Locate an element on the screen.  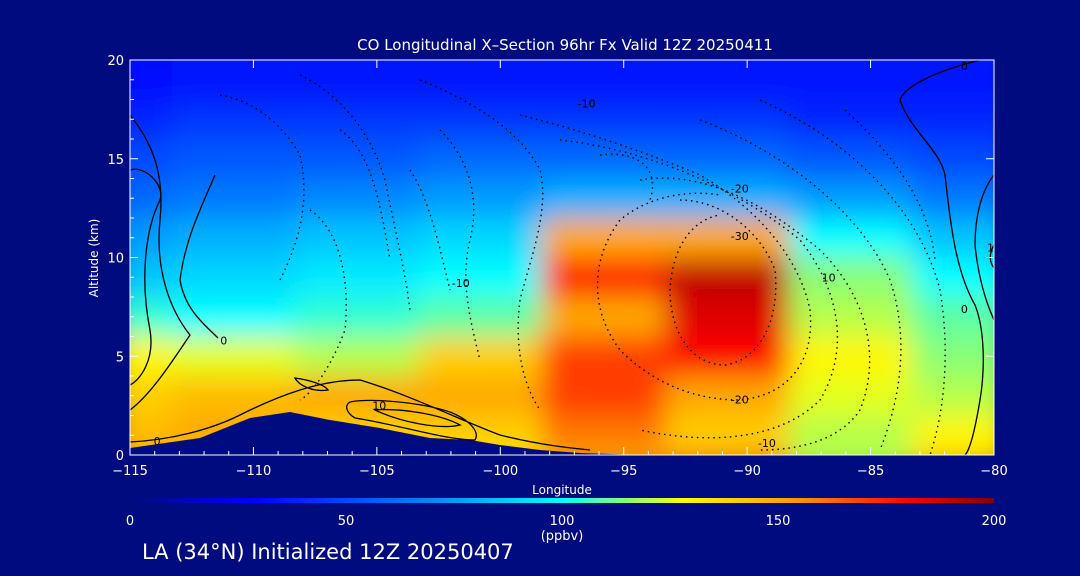
x-tick-label: −105 is located at coordinates (377, 471).